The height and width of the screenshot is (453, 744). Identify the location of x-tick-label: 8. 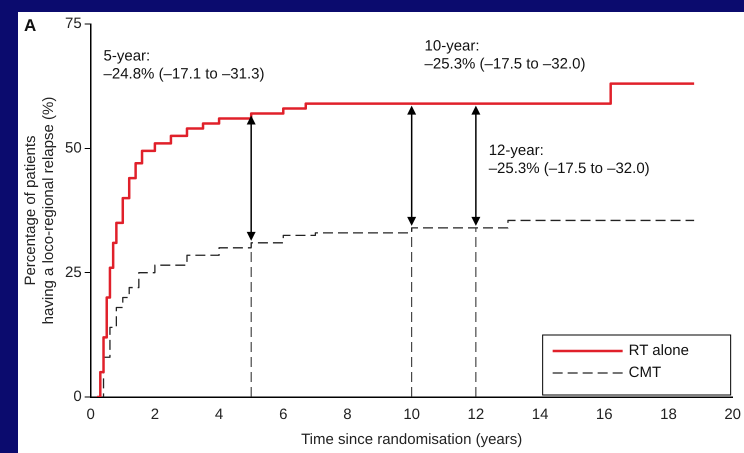
(347, 415).